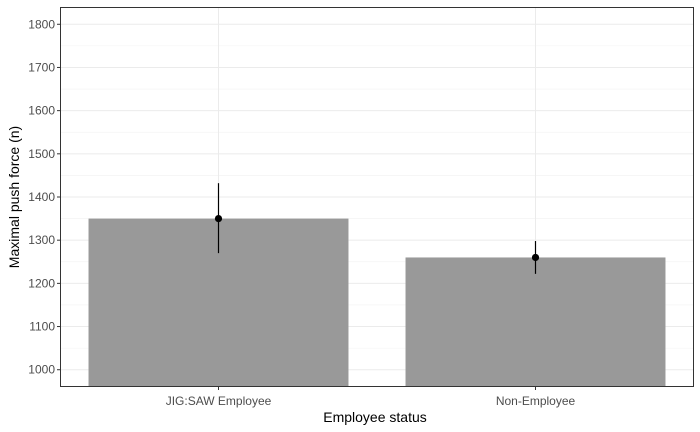  I want to click on error-bars, so click(377, 228).